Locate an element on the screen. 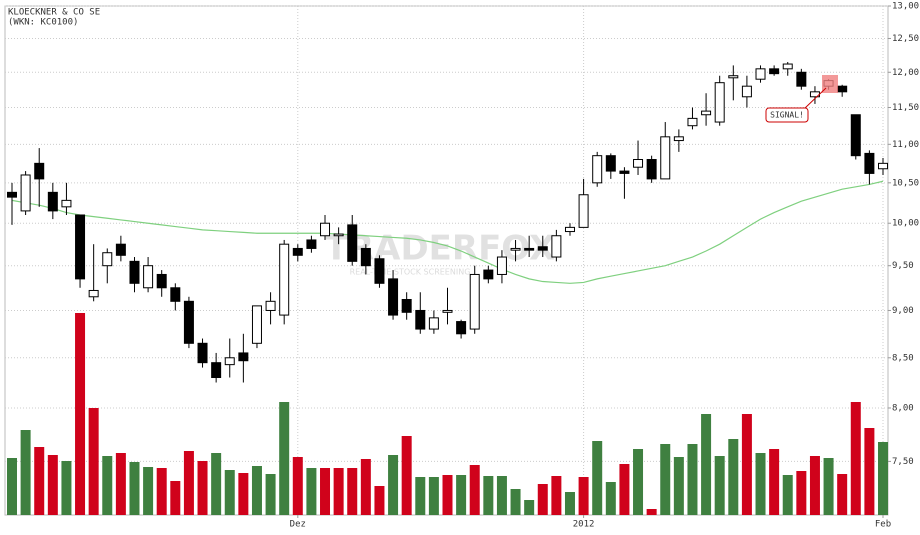 This screenshot has height=535, width=920. y-tick-label: 12,50 is located at coordinates (905, 39).